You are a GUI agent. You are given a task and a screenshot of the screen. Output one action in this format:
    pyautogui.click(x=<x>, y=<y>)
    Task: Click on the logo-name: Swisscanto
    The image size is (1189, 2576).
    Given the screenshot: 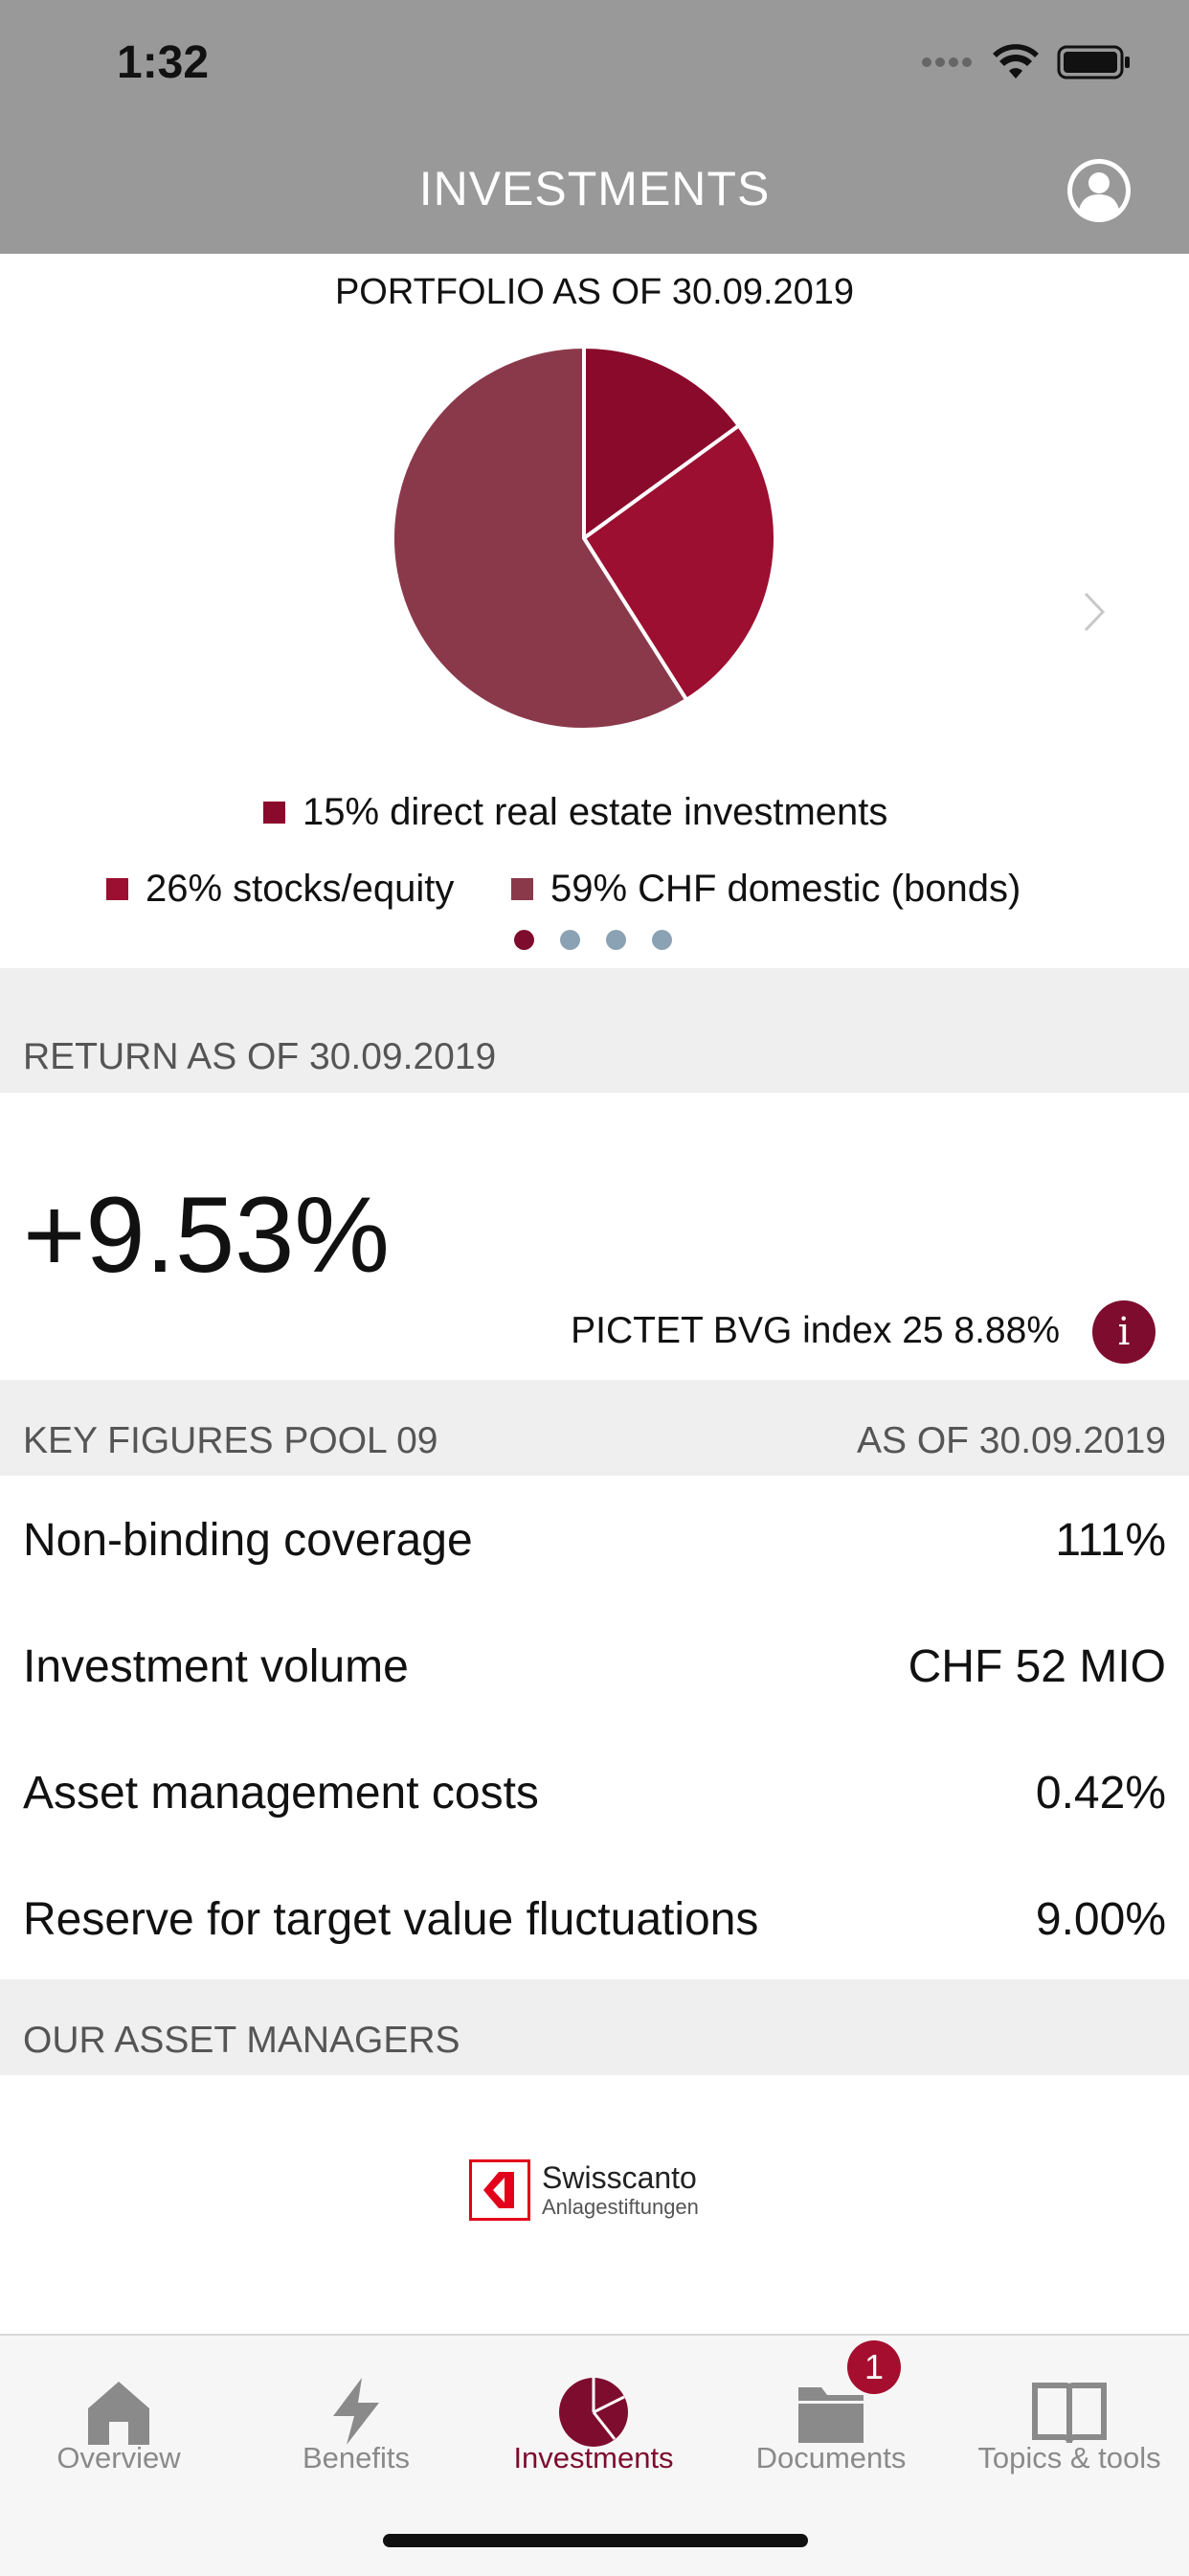 What is the action you would take?
    pyautogui.click(x=619, y=2178)
    